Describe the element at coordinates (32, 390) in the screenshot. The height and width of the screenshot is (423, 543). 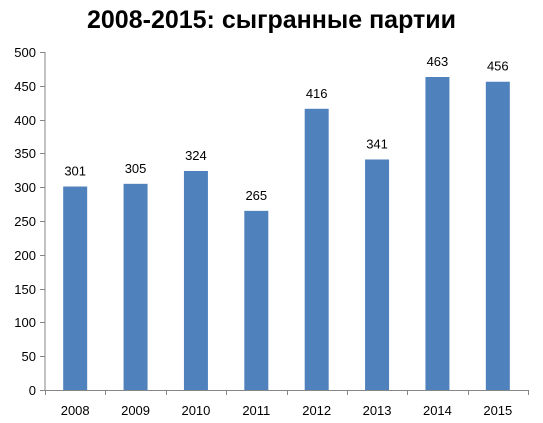
I see `y-tick-label: 0` at that location.